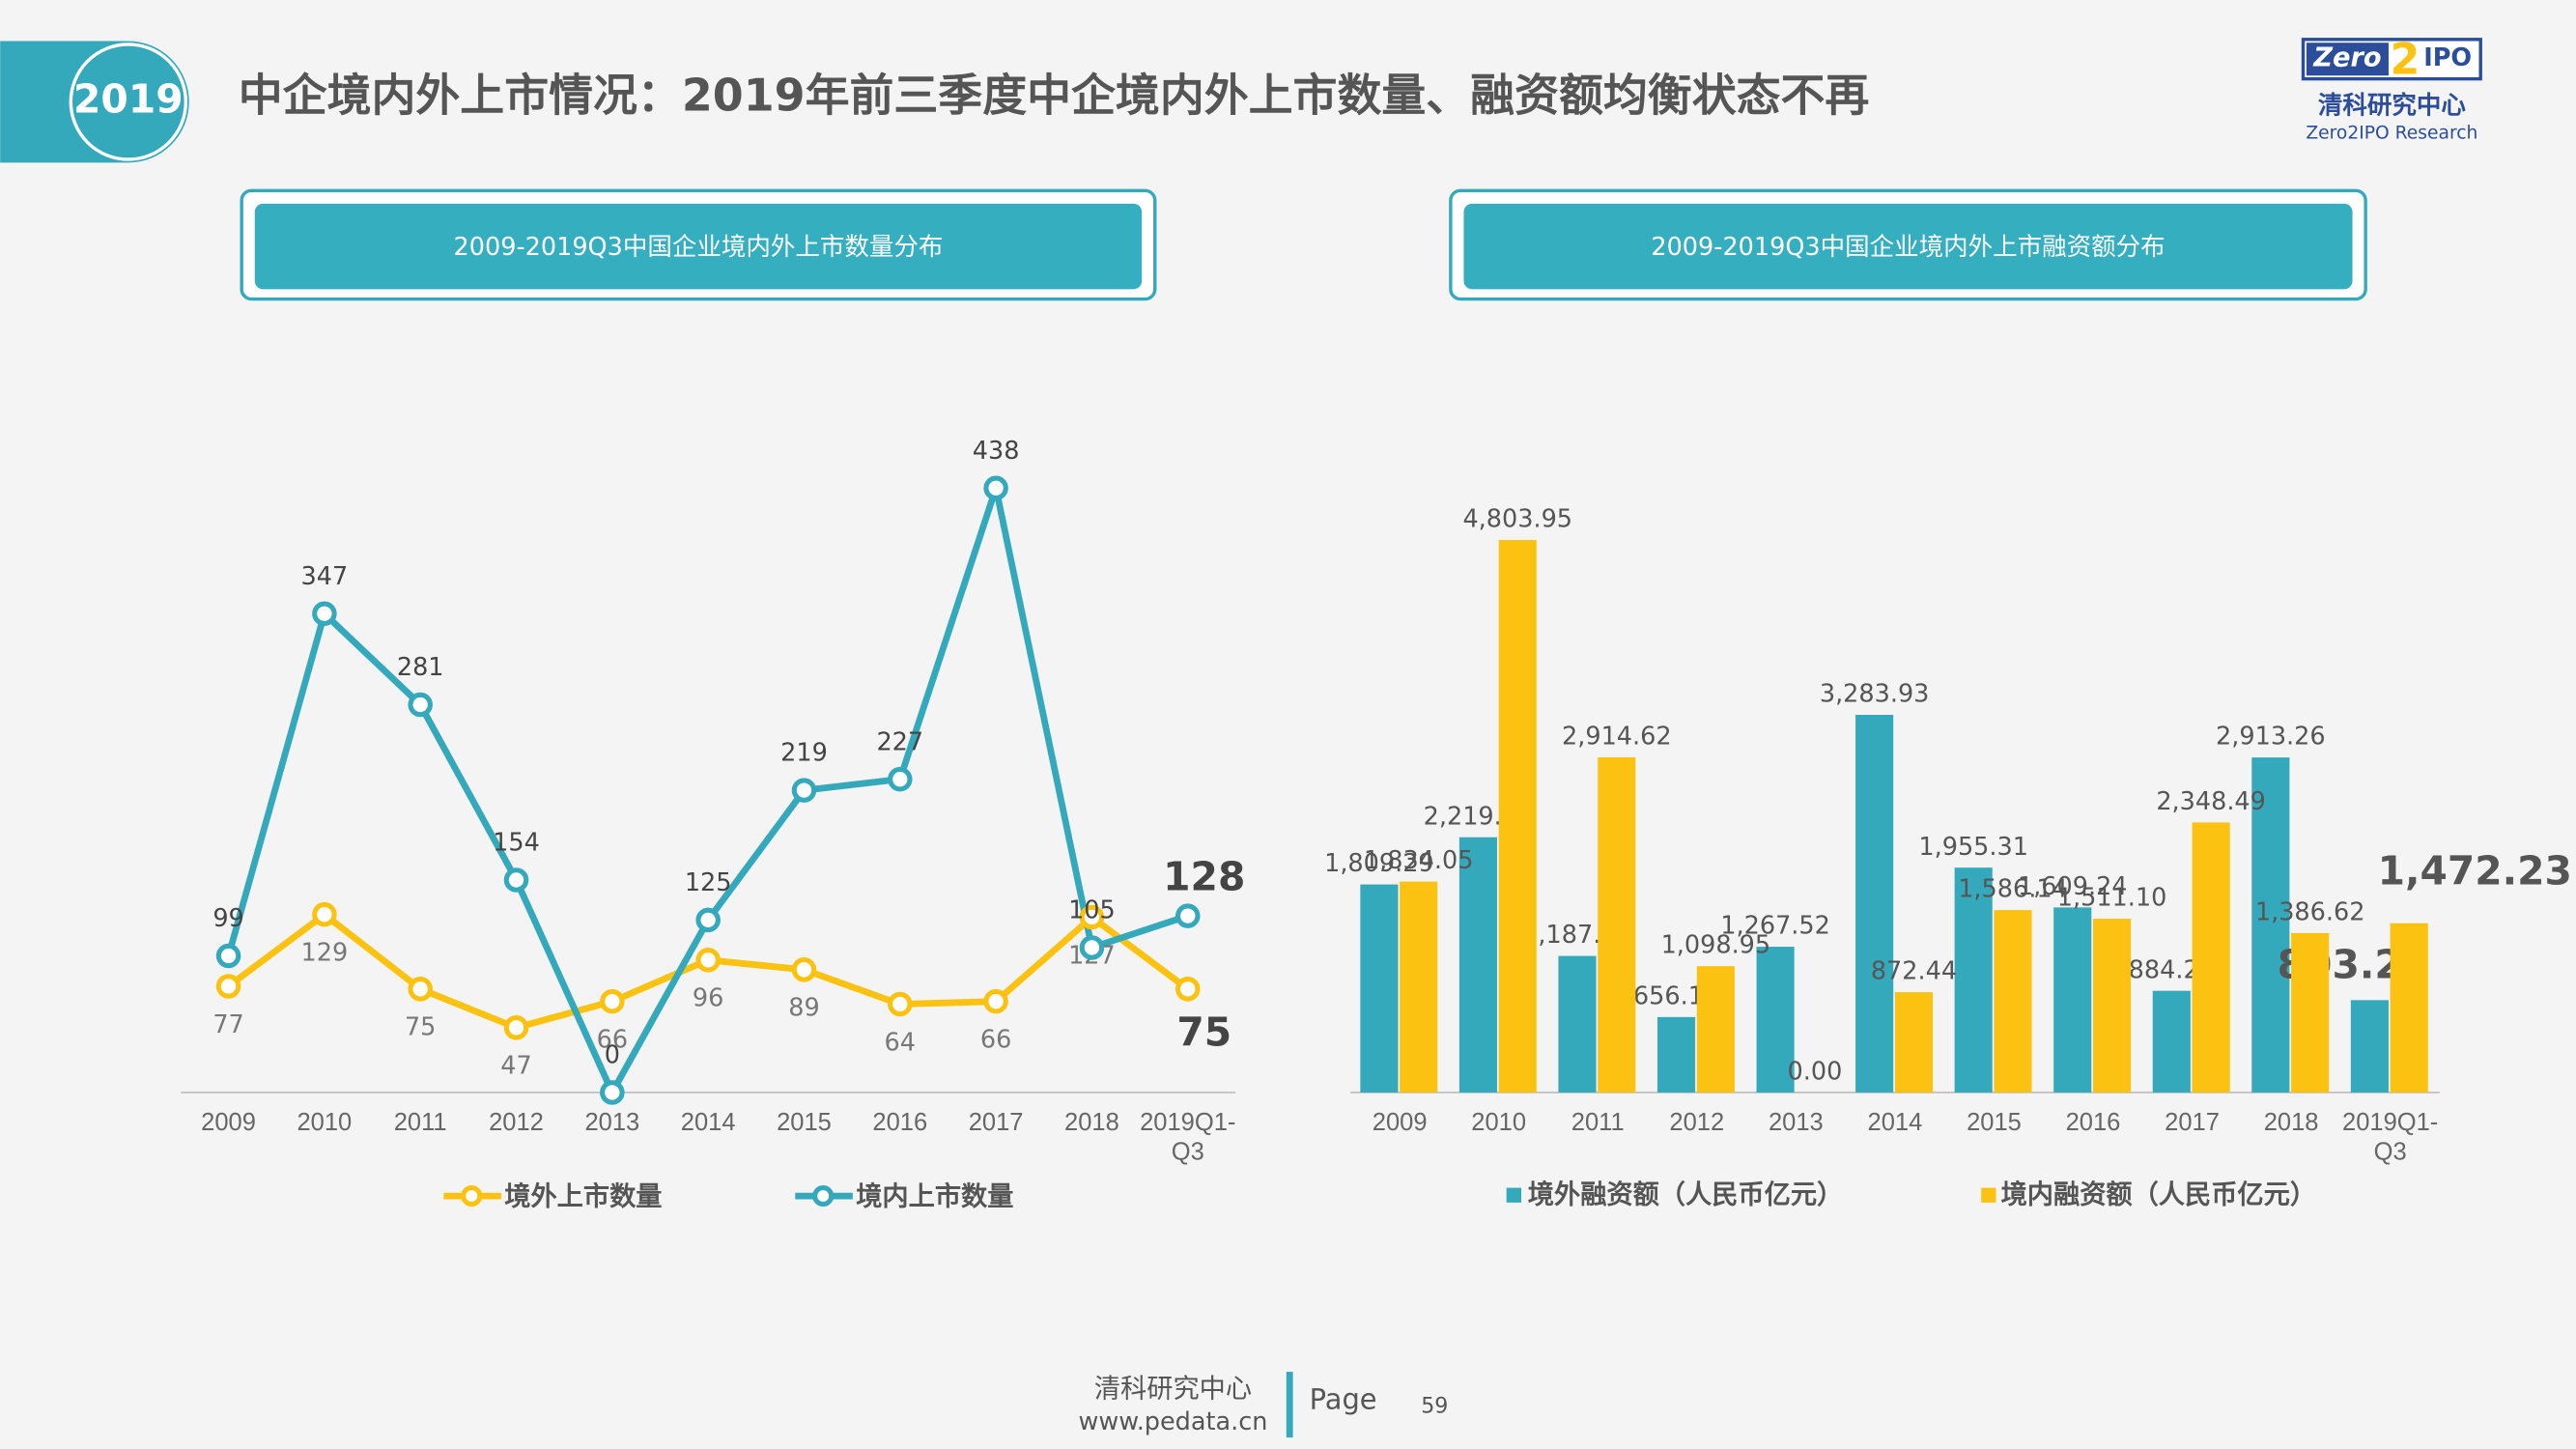  I want to click on data-label: 1,809.29, so click(1379, 863).